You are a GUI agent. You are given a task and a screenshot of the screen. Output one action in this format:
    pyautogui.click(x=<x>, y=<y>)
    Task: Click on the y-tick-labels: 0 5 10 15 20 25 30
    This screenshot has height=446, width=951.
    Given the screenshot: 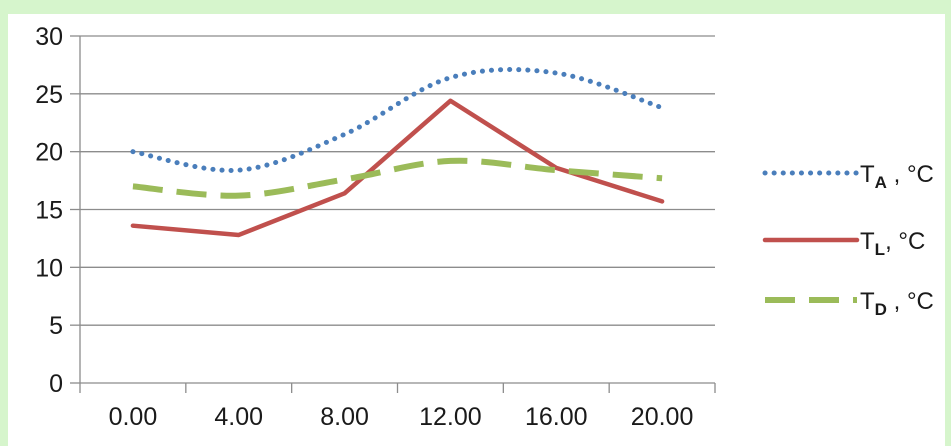 What is the action you would take?
    pyautogui.click(x=49, y=210)
    